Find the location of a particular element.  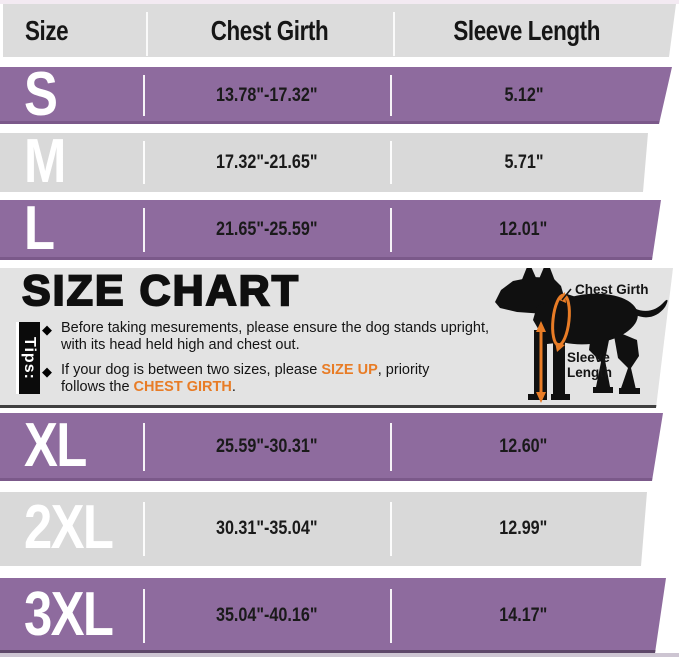

chest-girth-value: 17.32"-21.65" is located at coordinates (266, 162).